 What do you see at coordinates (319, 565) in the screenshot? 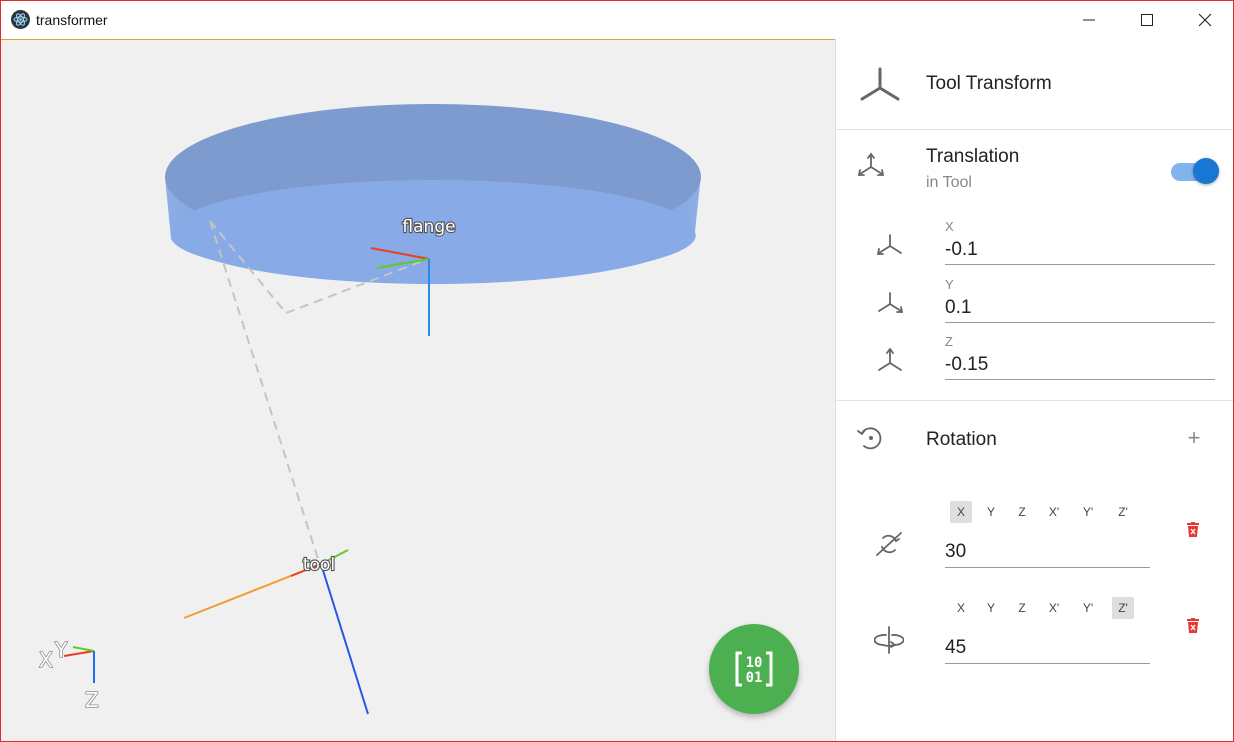
I see `tool-frame-label: tool` at bounding box center [319, 565].